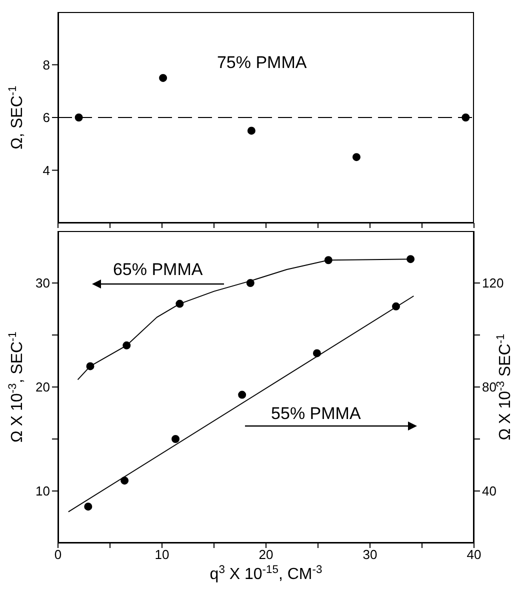 The width and height of the screenshot is (518, 591). Describe the element at coordinates (262, 62) in the screenshot. I see `annotation: 75% PMMA` at that location.